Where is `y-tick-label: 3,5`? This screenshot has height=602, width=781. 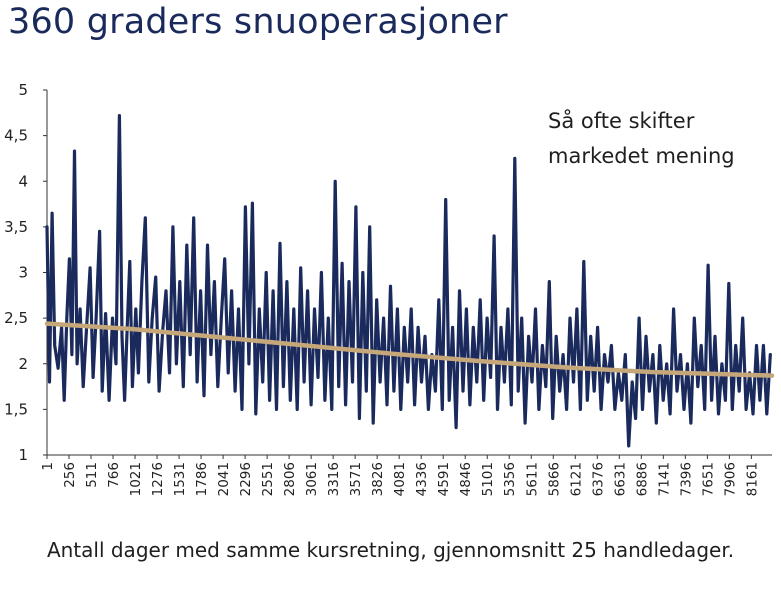 y-tick-label: 3,5 is located at coordinates (16, 227).